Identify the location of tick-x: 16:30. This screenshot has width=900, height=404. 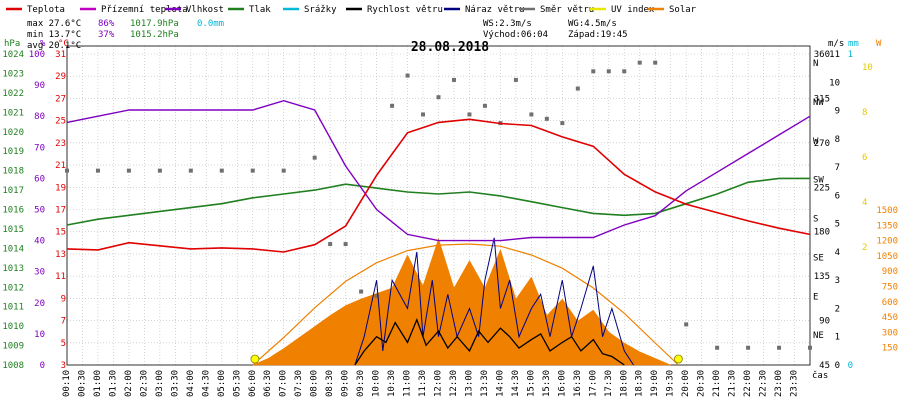
(578, 383).